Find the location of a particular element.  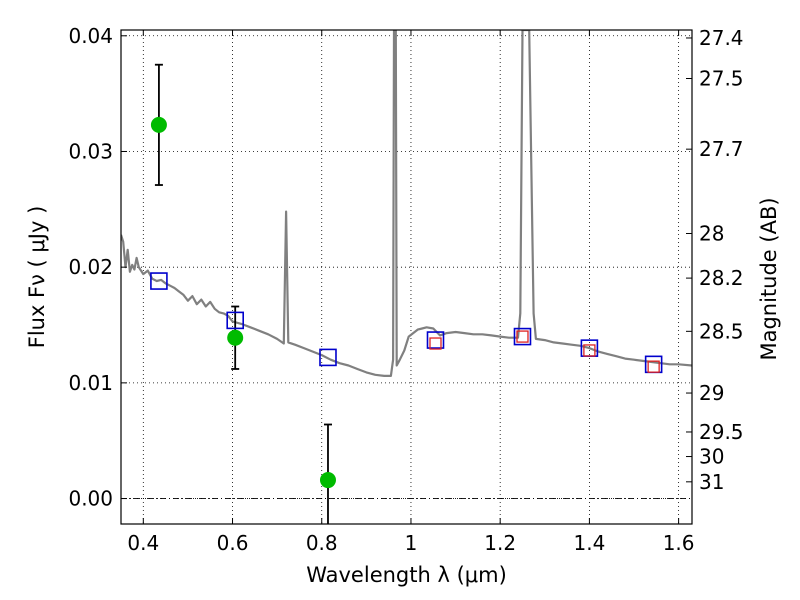

x-tick-label: 0.8 is located at coordinates (322, 543).